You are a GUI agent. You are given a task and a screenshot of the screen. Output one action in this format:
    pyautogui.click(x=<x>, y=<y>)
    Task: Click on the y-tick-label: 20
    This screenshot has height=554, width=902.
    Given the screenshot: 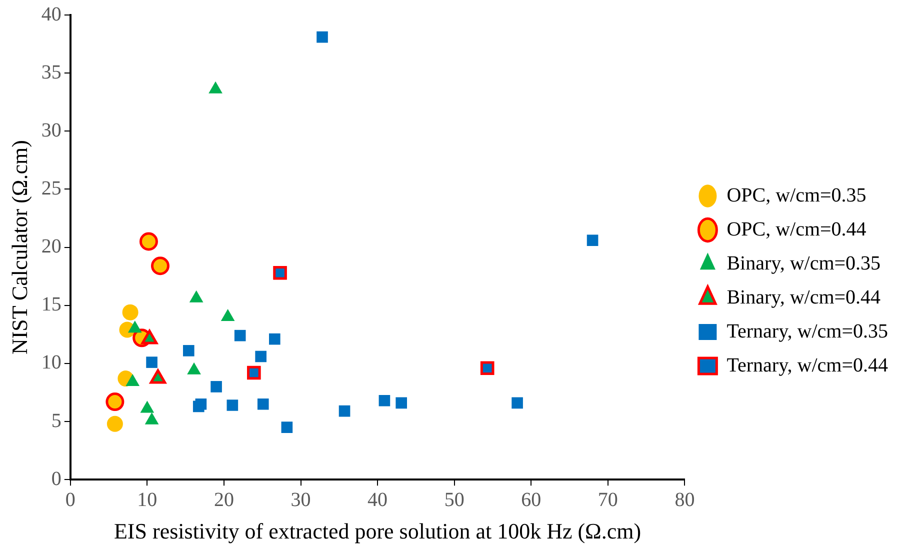 What is the action you would take?
    pyautogui.click(x=51, y=247)
    